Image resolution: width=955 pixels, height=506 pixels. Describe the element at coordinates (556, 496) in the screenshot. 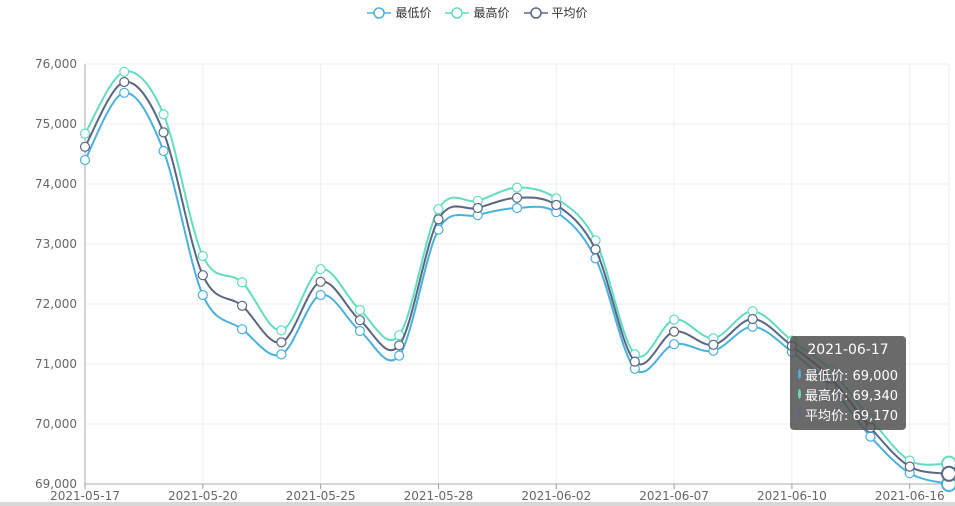

I see `x-tick-label: 2021-06-02` at that location.